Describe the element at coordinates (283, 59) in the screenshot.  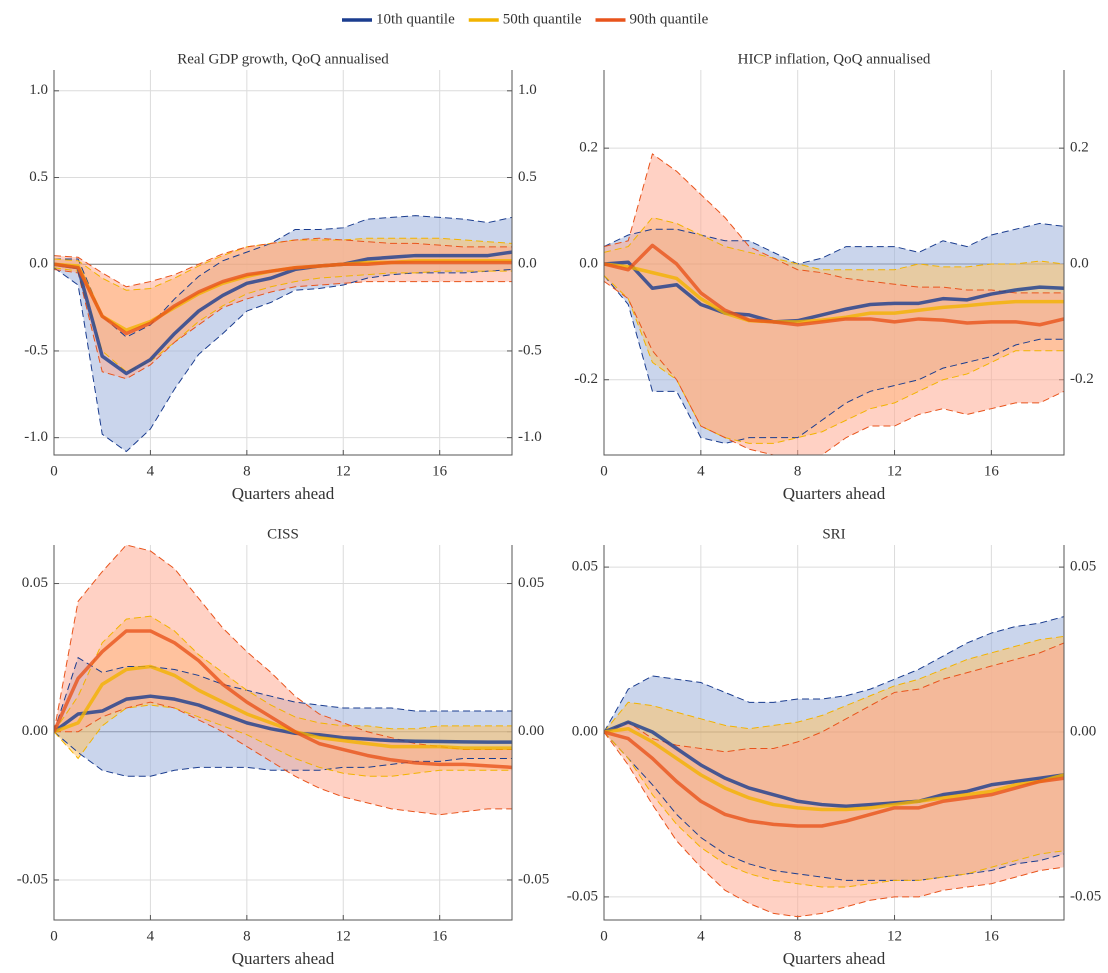
I see `panel-title: Real GDP growth, QoQ annualised` at that location.